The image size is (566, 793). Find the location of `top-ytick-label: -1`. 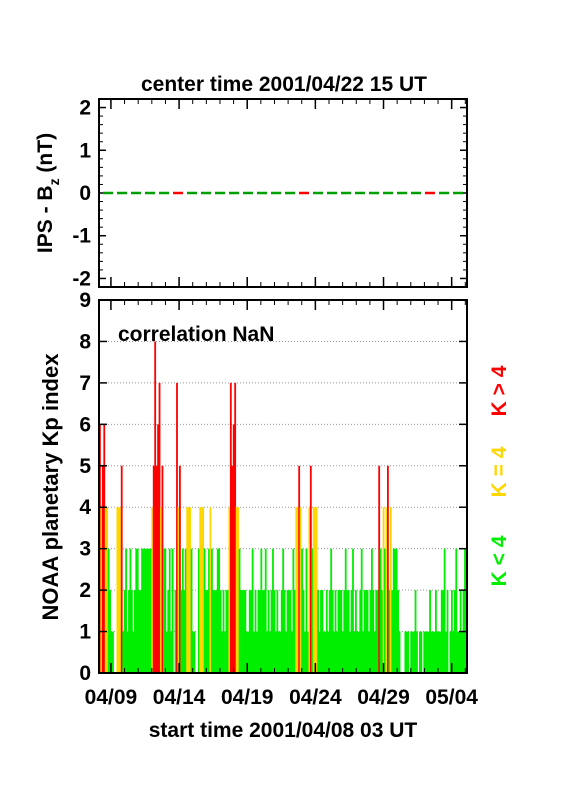

top-ytick-label: -1 is located at coordinates (81, 236).